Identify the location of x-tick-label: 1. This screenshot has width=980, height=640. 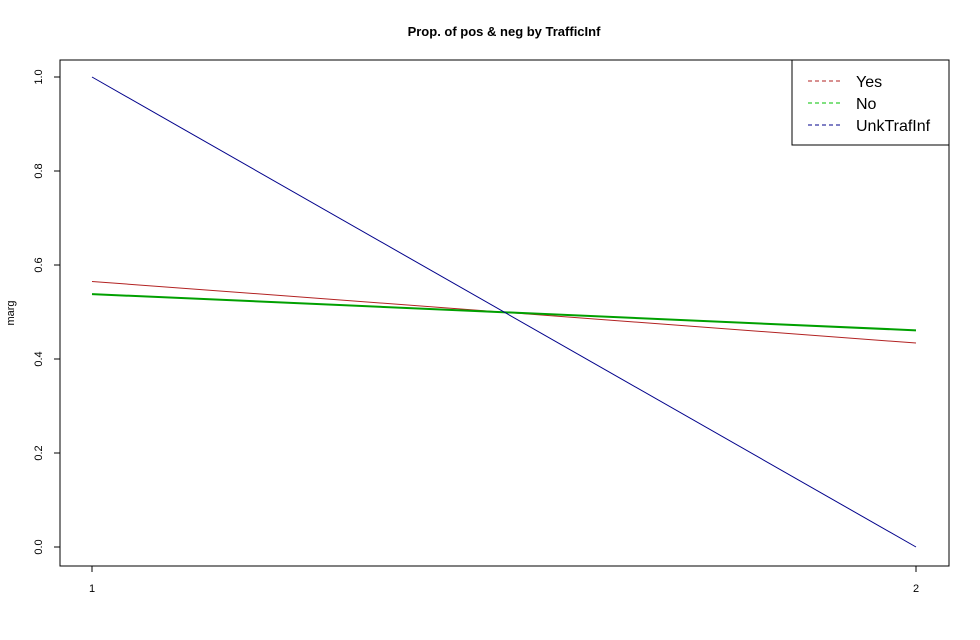
(92, 589).